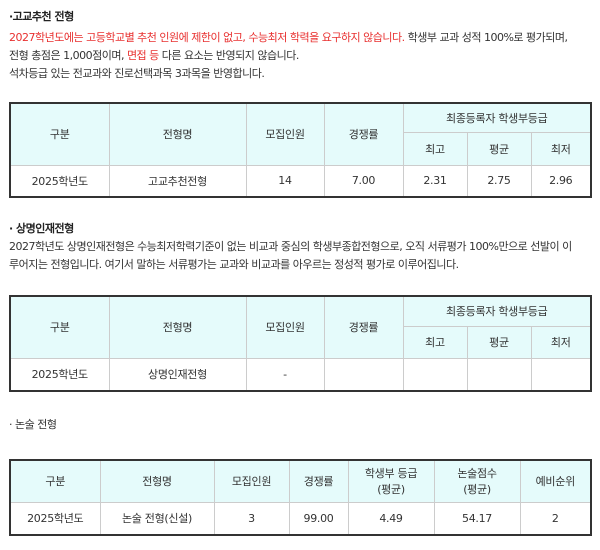 This screenshot has height=550, width=600. Describe the element at coordinates (285, 181) in the screenshot. I see `cell: 14` at that location.